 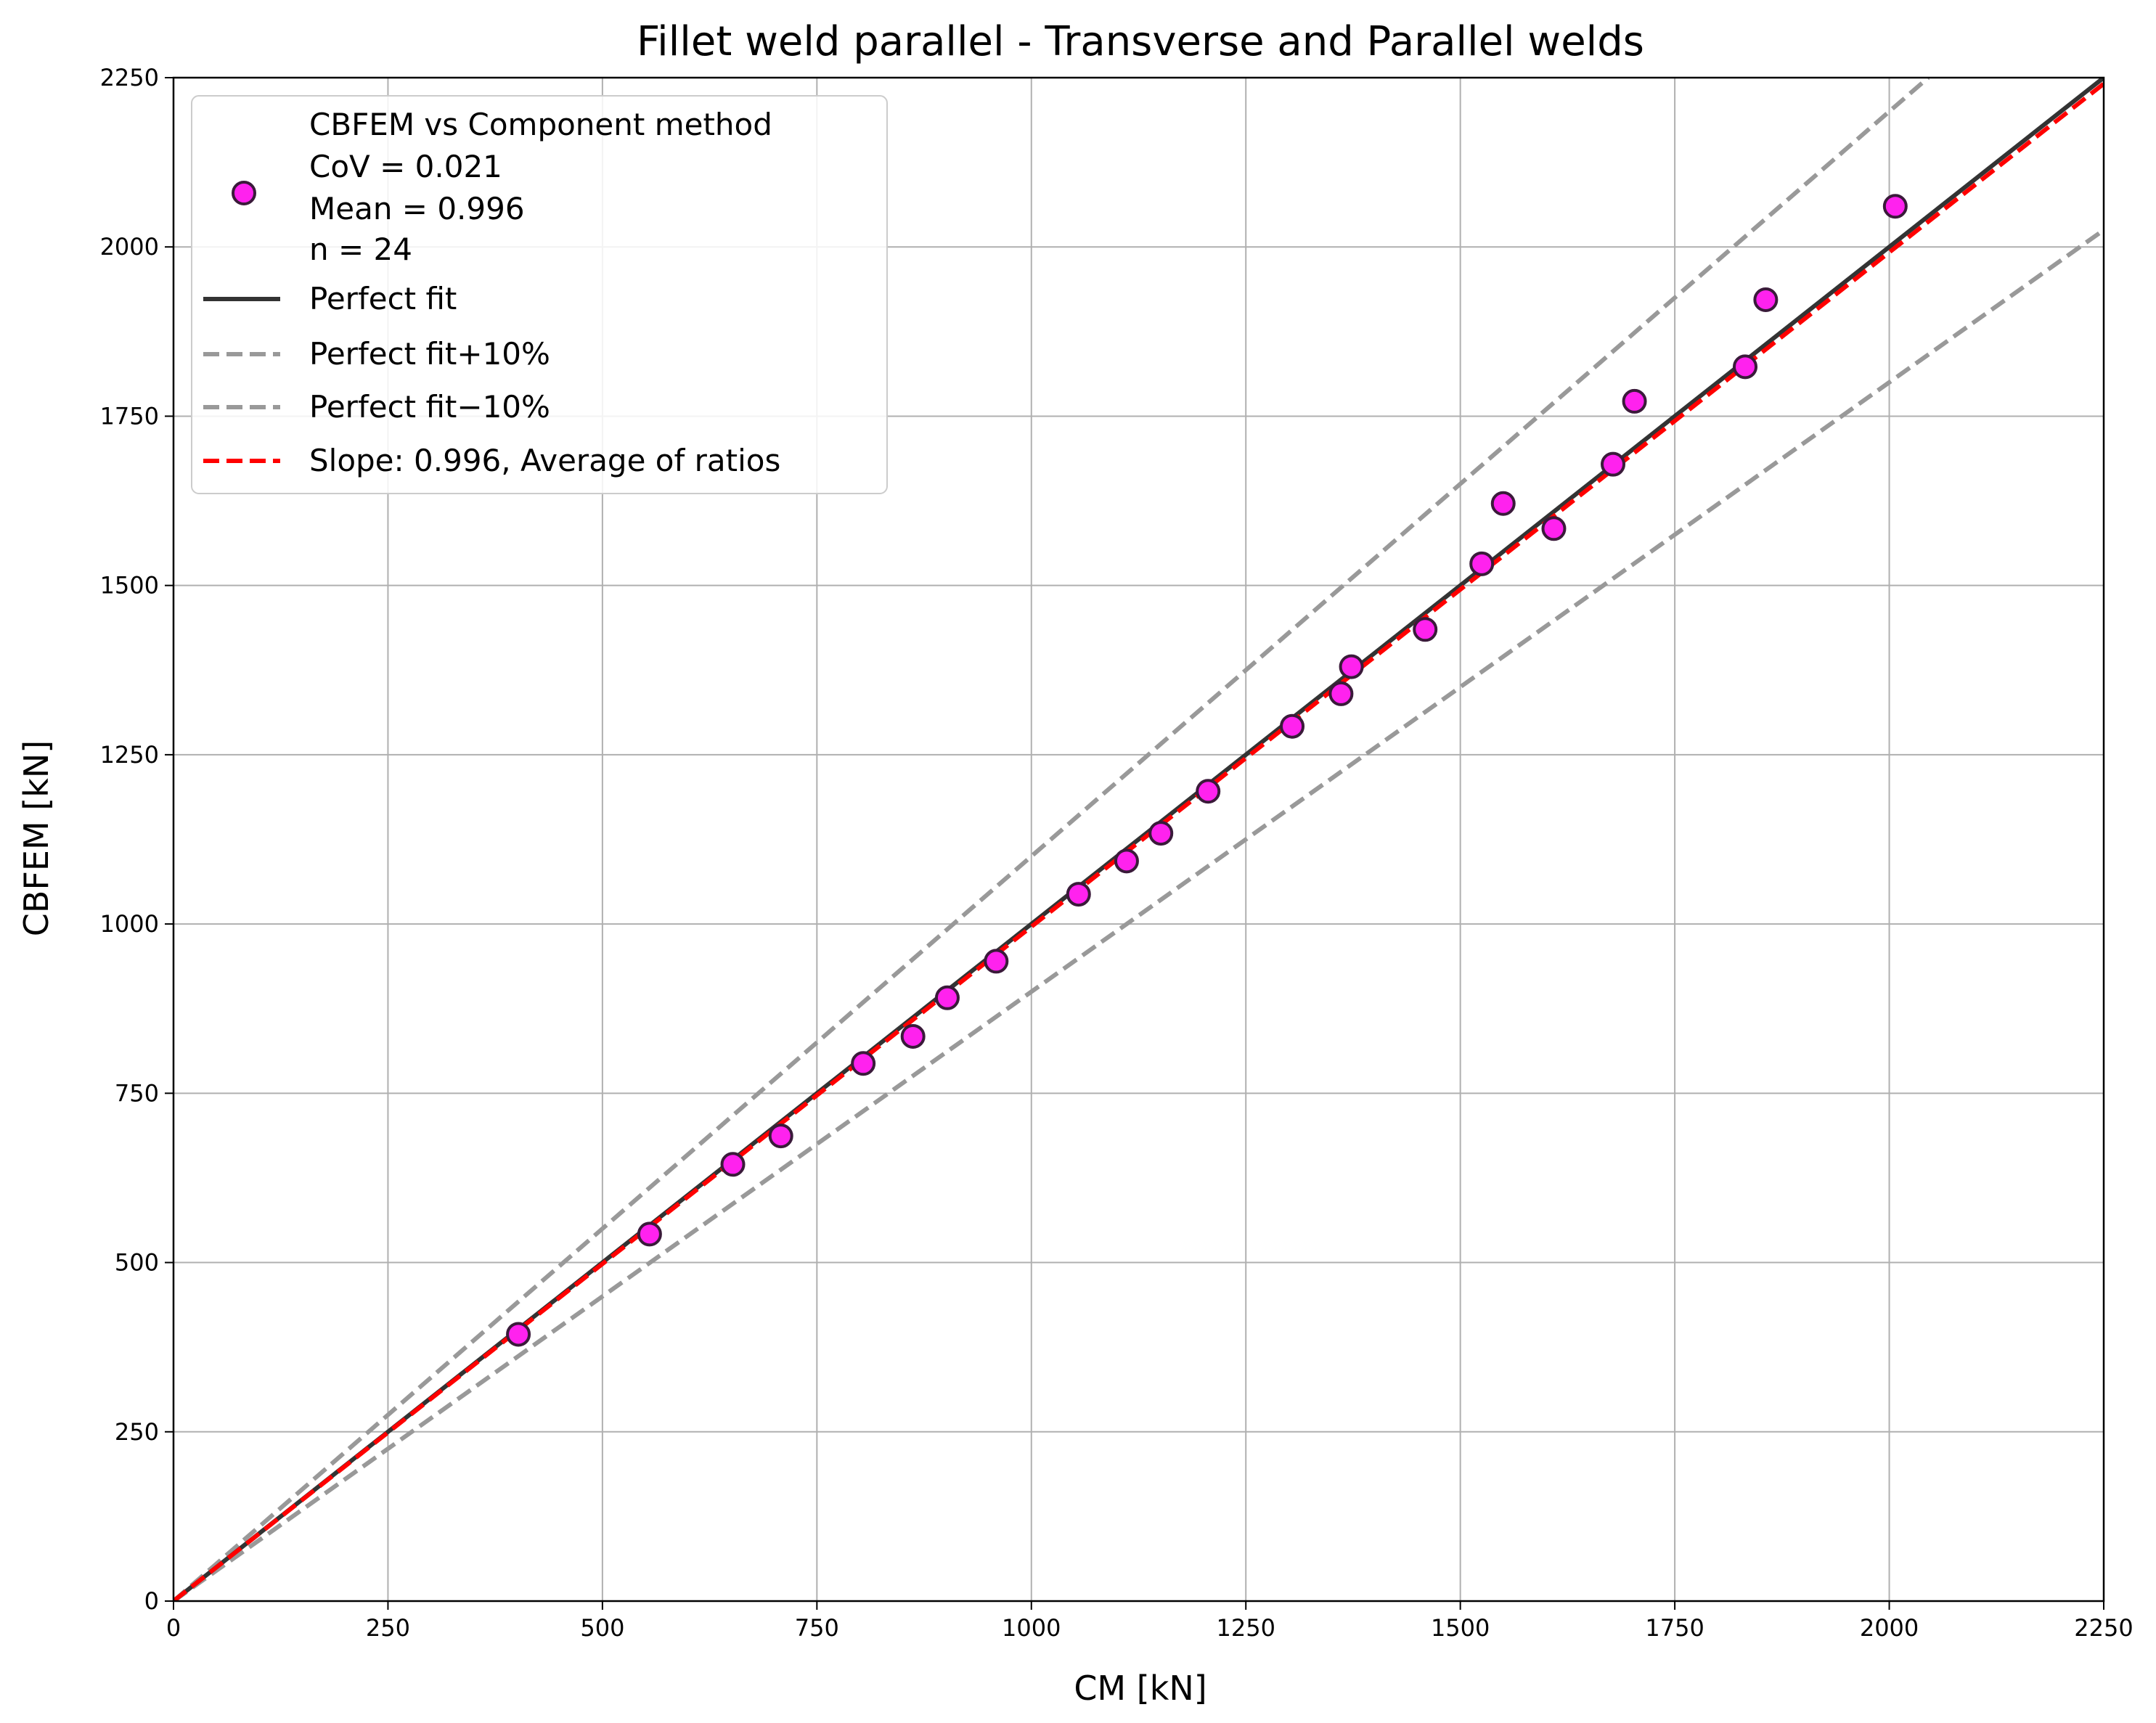 What do you see at coordinates (602, 1628) in the screenshot?
I see `x-tick-label: 500` at bounding box center [602, 1628].